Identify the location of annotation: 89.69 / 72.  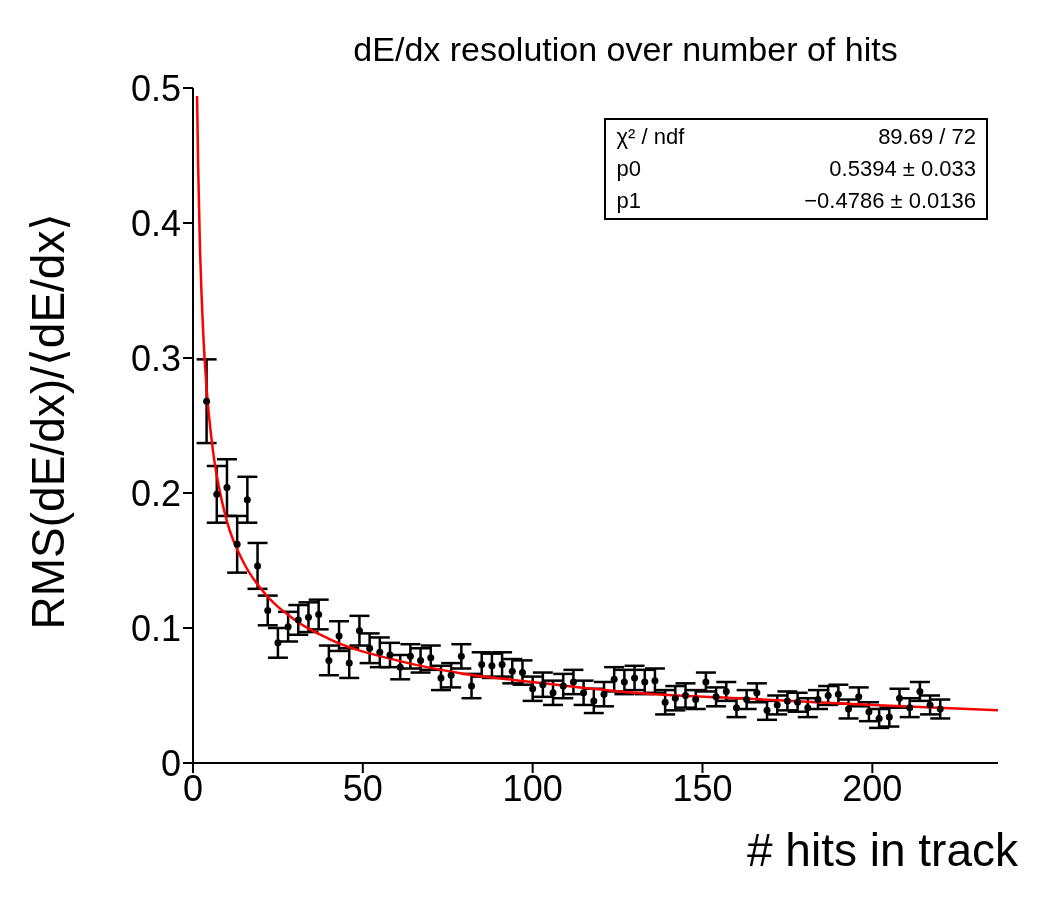
(926, 137).